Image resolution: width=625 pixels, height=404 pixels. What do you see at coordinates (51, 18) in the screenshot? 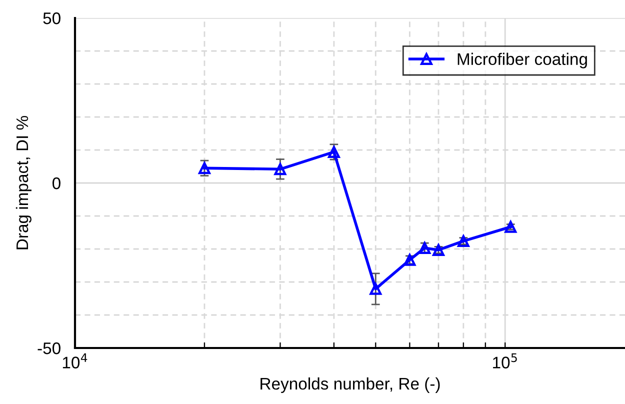
I see `y-tick-label: 50` at bounding box center [51, 18].